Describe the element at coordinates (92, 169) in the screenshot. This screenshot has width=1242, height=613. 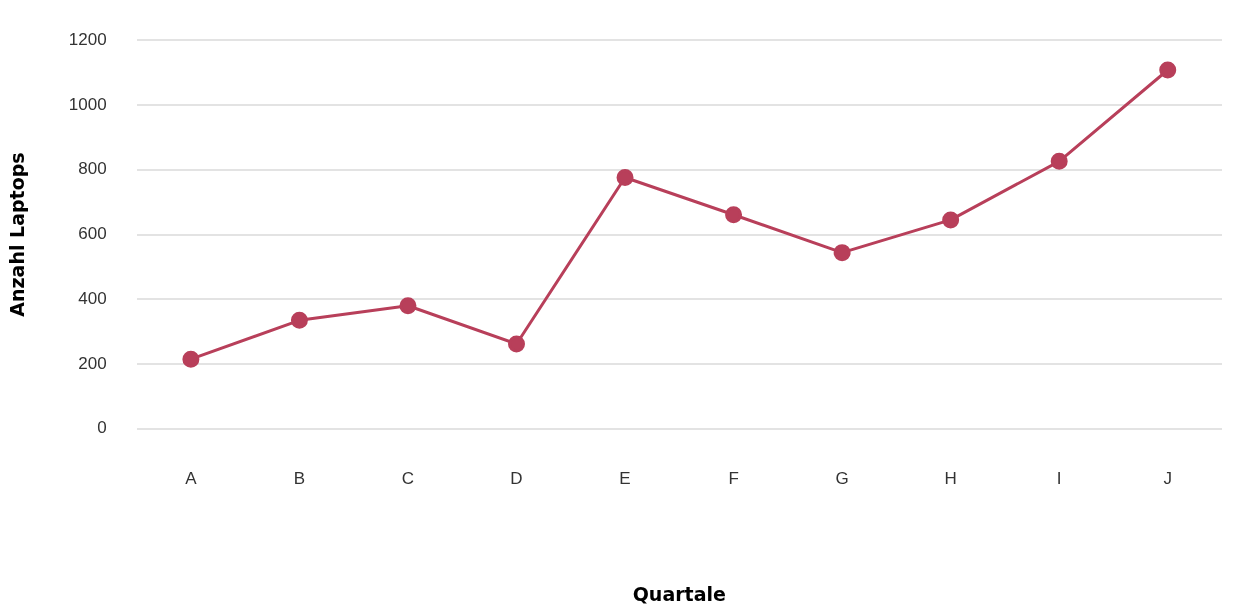
I see `y-tick-label: 800` at that location.